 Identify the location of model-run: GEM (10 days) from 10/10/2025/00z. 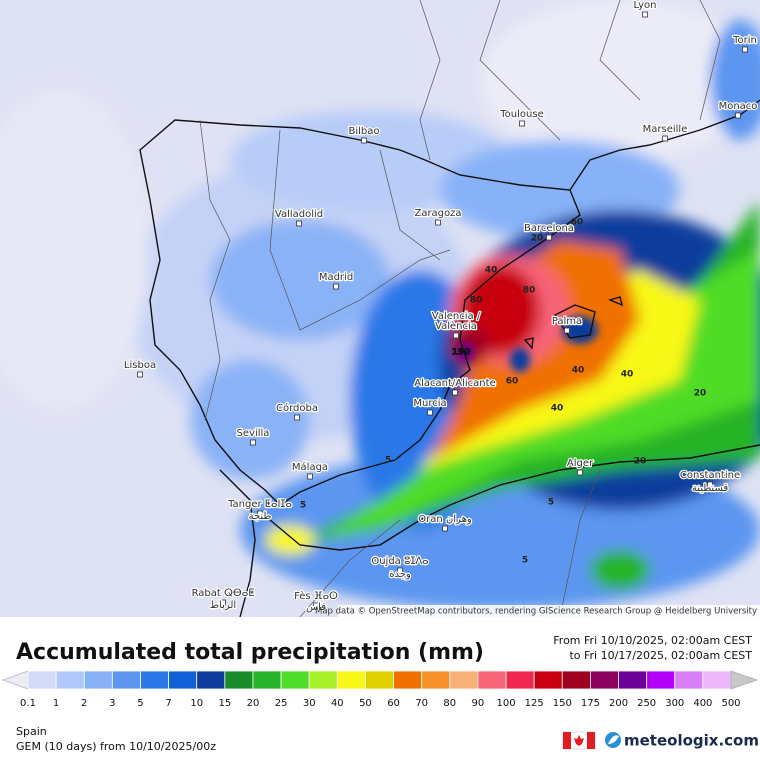
(116, 746).